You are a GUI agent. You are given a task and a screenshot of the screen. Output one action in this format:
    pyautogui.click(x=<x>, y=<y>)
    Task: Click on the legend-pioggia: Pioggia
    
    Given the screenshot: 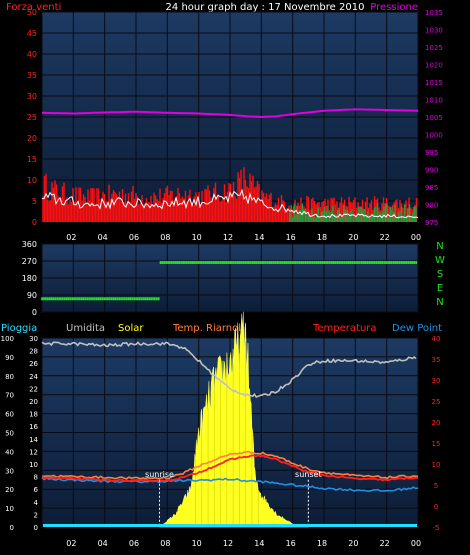 What is the action you would take?
    pyautogui.click(x=19, y=328)
    